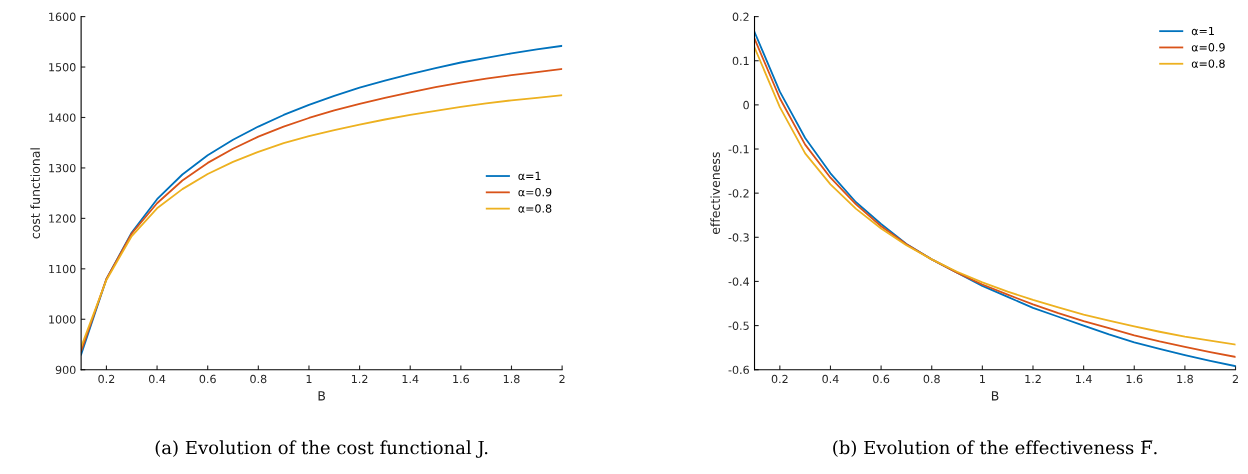 The width and height of the screenshot is (1248, 474). Describe the element at coordinates (62, 218) in the screenshot. I see `y-tick-label: 1200` at that location.